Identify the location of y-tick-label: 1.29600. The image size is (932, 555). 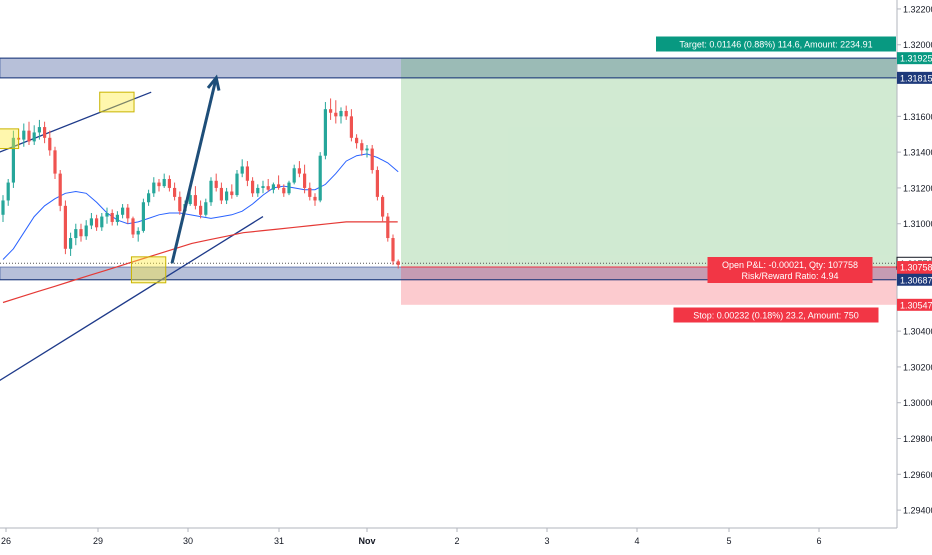
(917, 475).